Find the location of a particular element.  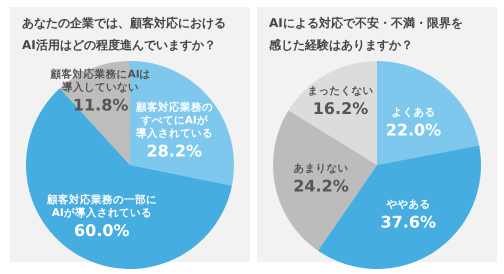

slice-label: よくある is located at coordinates (413, 112).